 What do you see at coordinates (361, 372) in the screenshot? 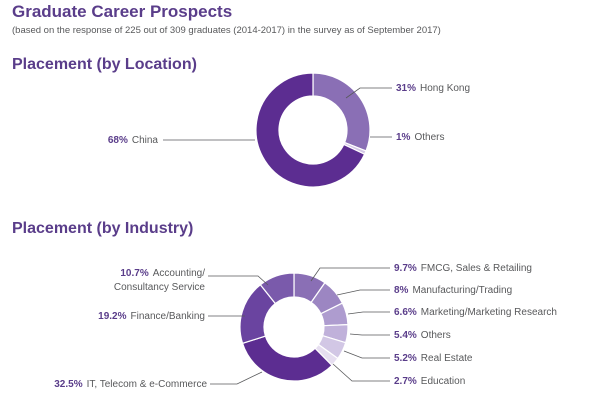
I see `industry-leader-line-education` at bounding box center [361, 372].